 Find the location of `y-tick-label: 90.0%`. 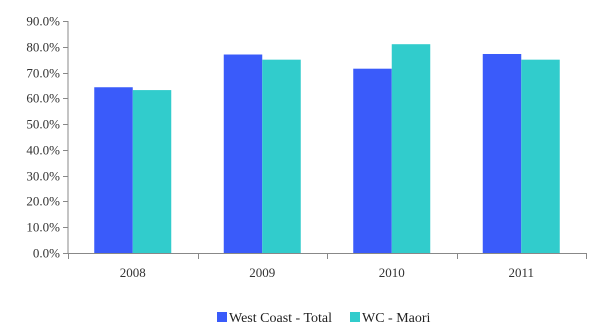

y-tick-label: 90.0% is located at coordinates (43, 21).